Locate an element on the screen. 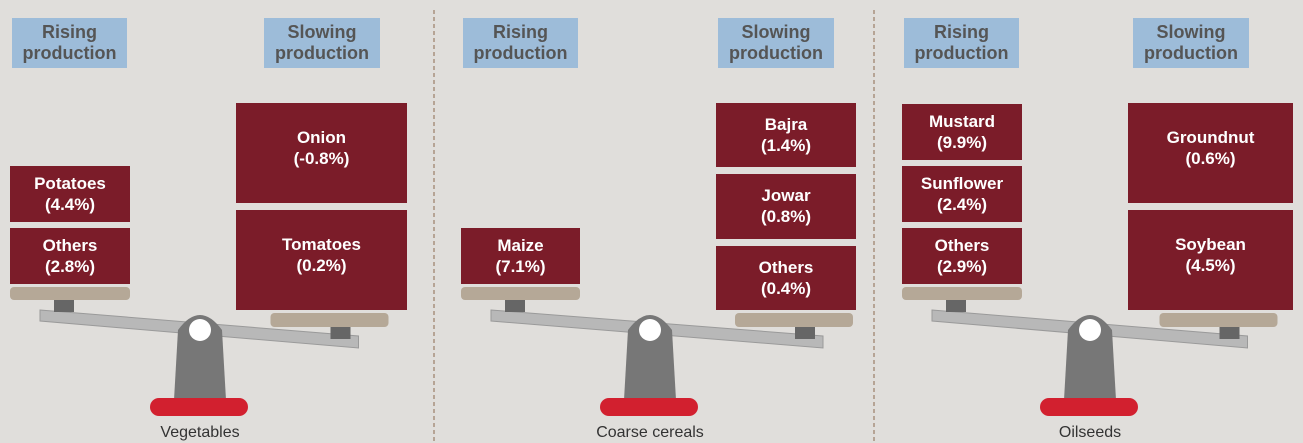 The height and width of the screenshot is (443, 1303). box-text: (2.8%) is located at coordinates (70, 266).